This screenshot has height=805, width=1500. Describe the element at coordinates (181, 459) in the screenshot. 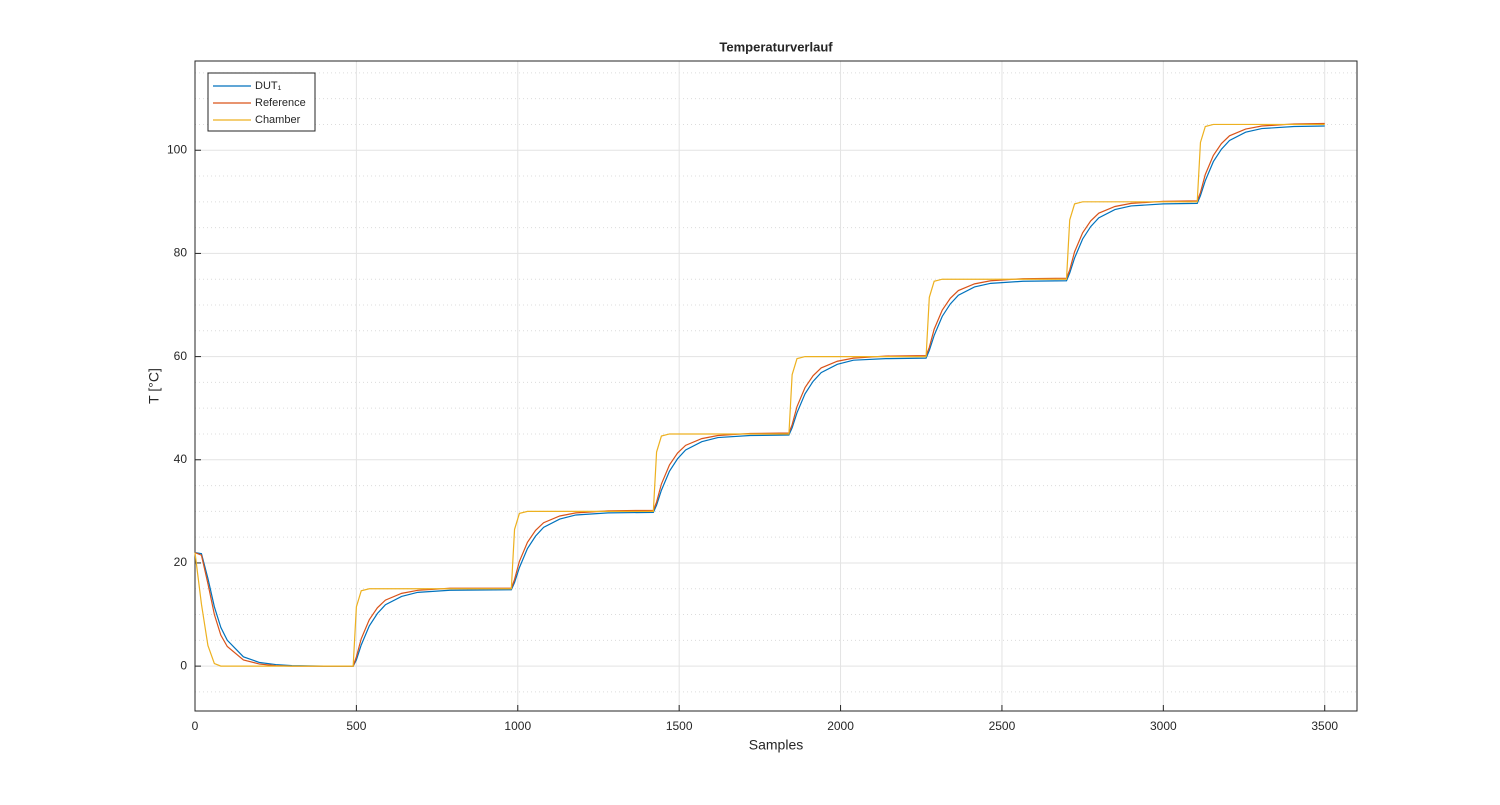

I see `y-tick-label: 40` at that location.